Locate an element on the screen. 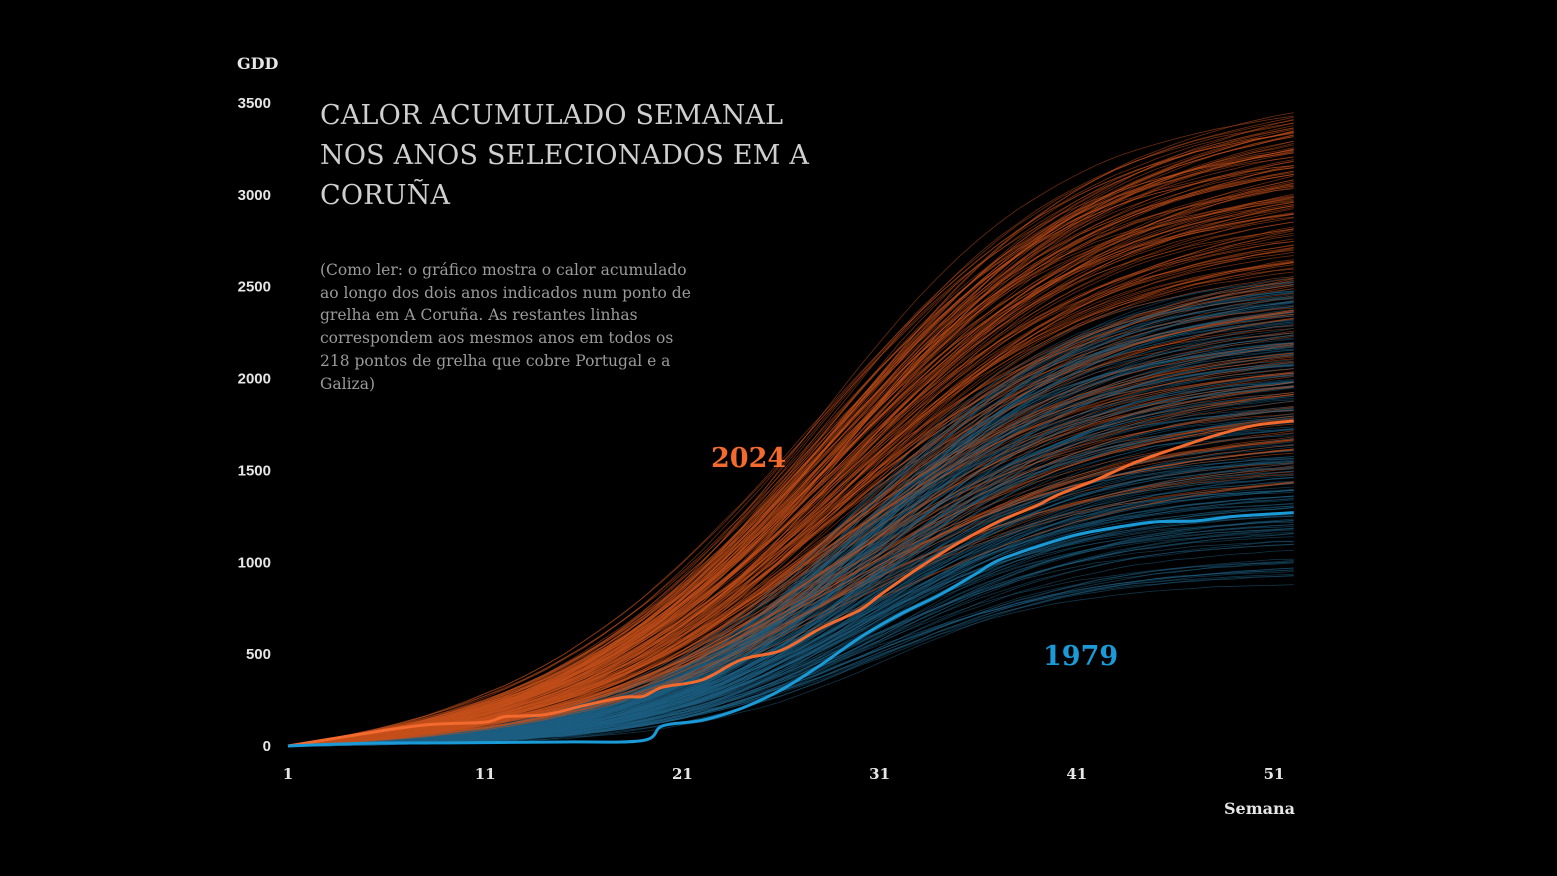 The image size is (1557, 876). x-tick-label: 11 is located at coordinates (485, 774).